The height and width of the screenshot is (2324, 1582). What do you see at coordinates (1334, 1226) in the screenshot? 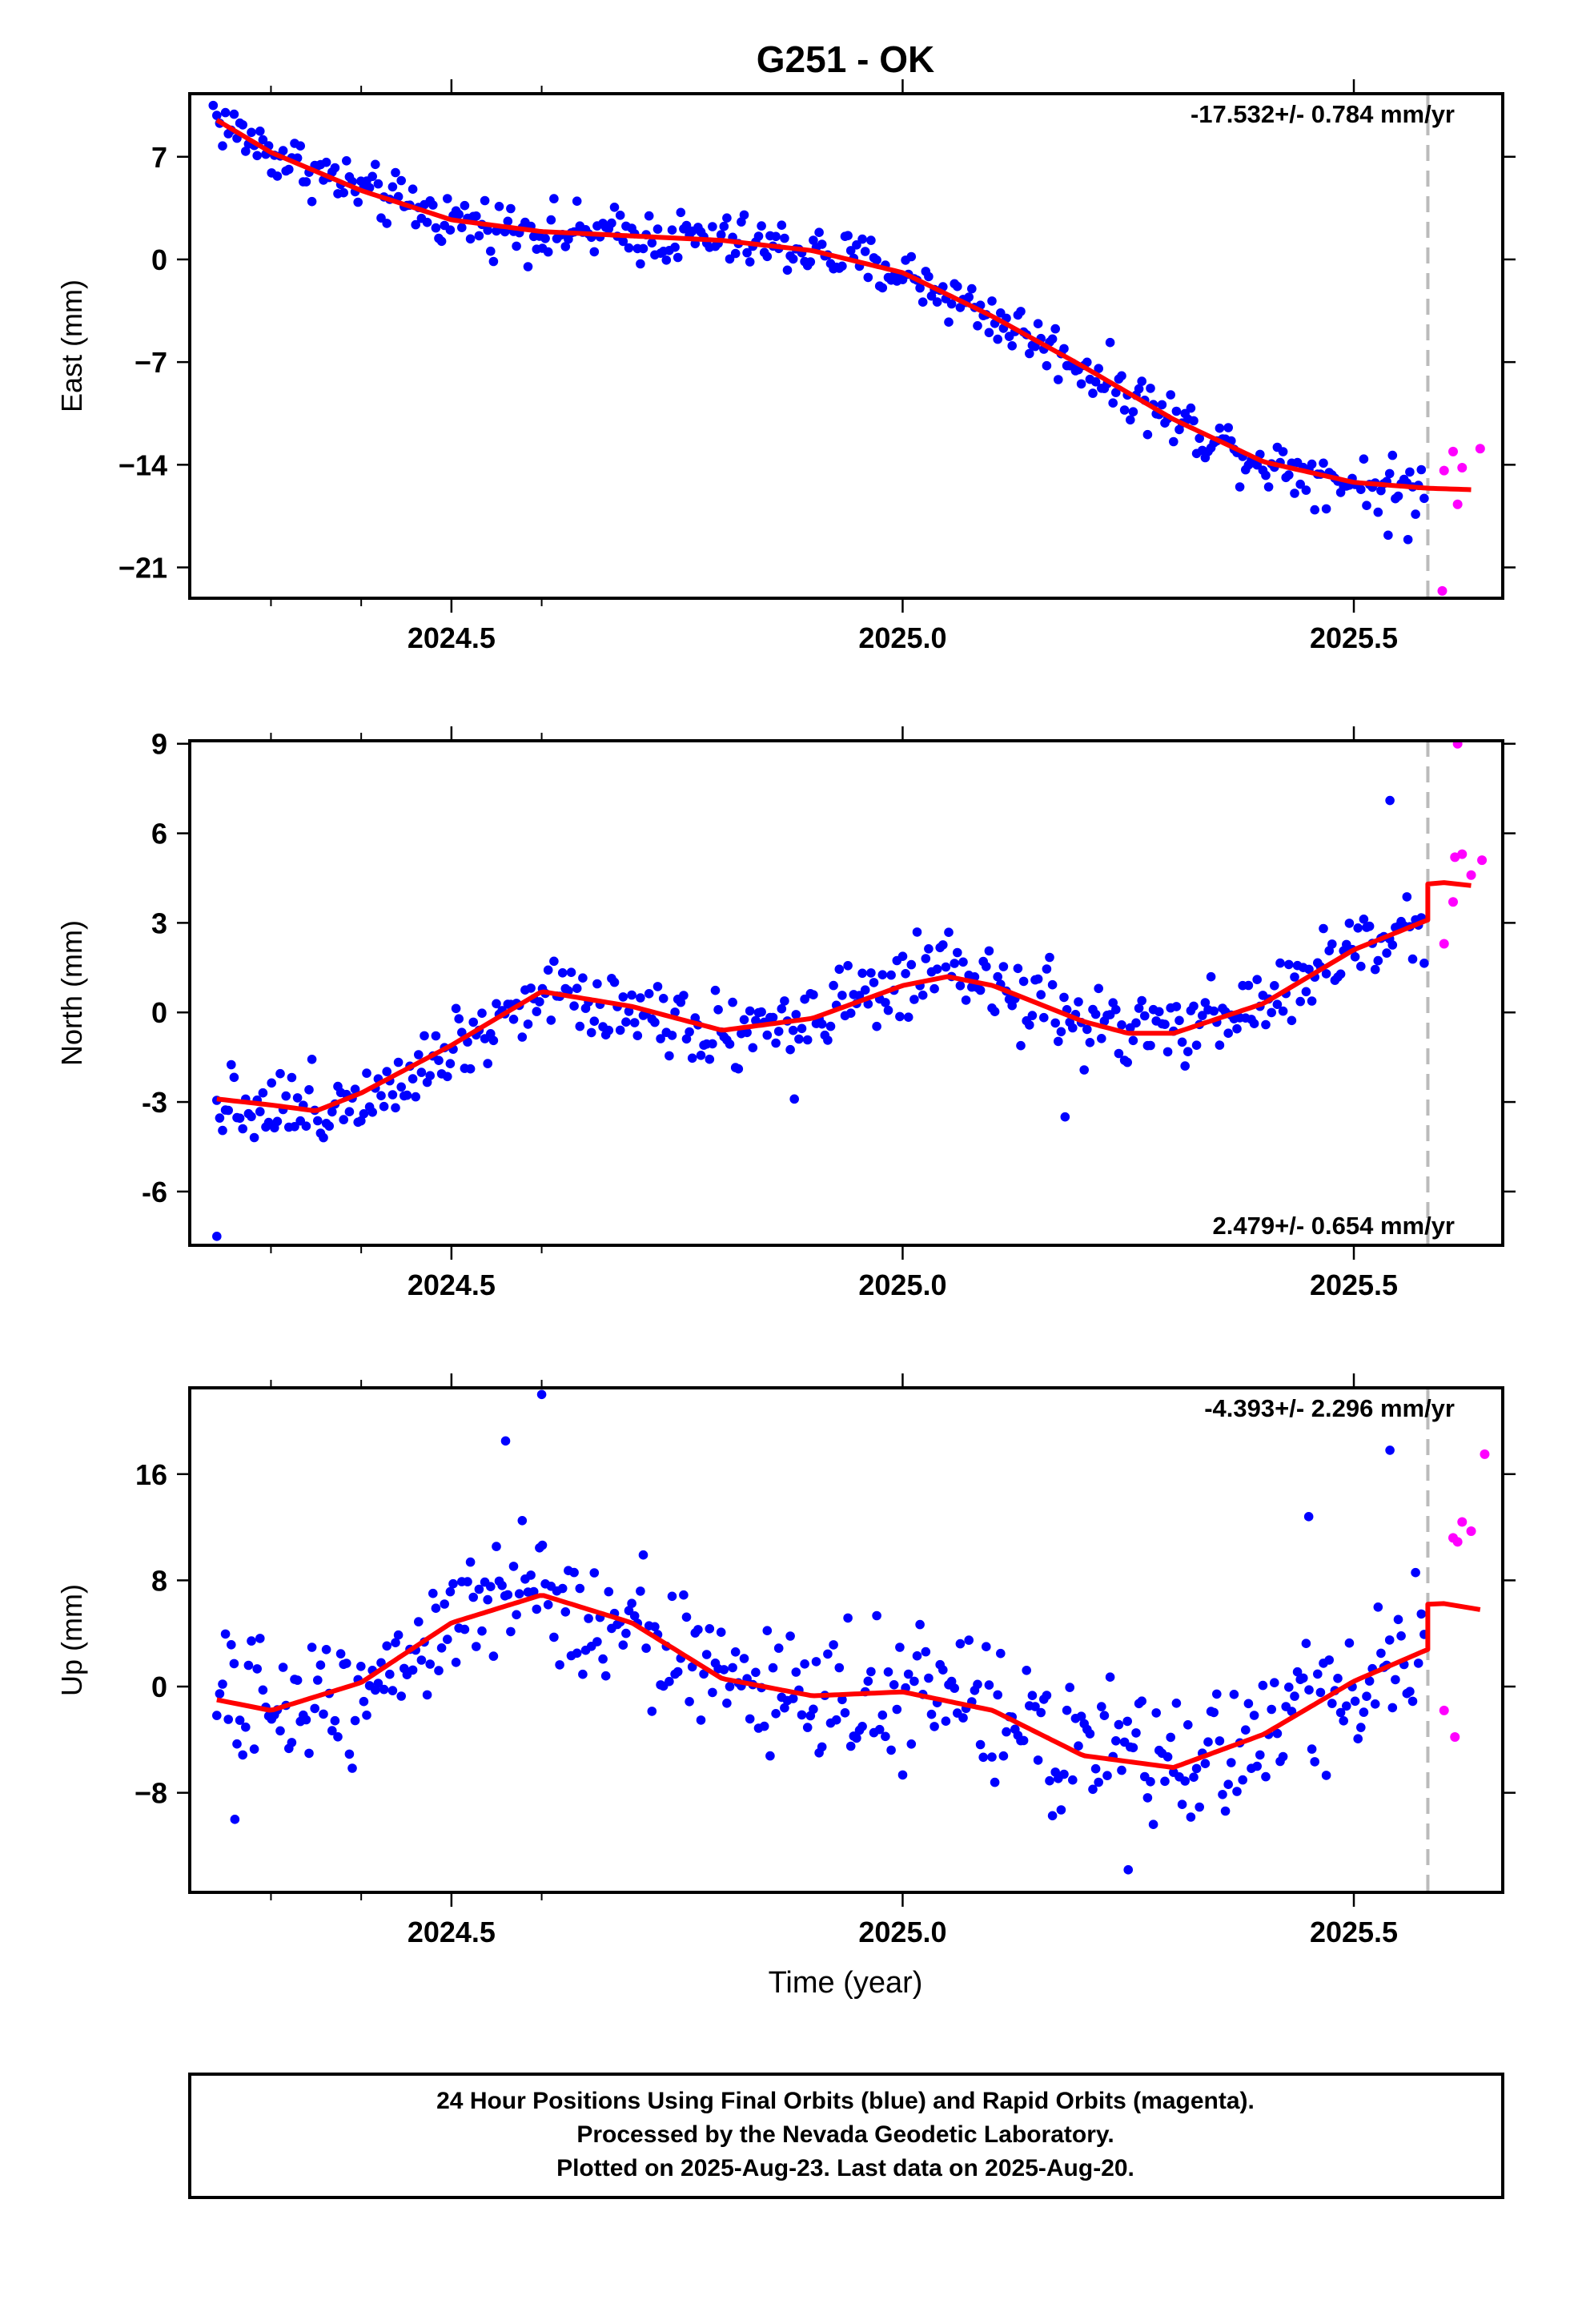
I see `velocity-label: 2.479+/- 0.654 mm/yr` at bounding box center [1334, 1226].